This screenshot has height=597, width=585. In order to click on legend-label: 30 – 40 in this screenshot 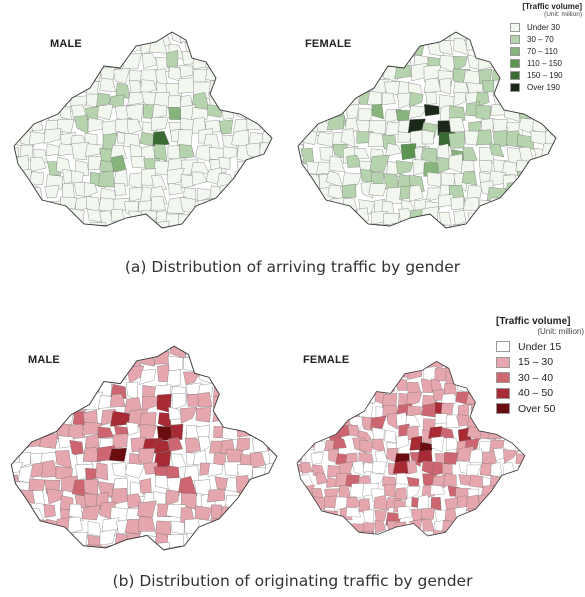, I will do `click(536, 377)`.